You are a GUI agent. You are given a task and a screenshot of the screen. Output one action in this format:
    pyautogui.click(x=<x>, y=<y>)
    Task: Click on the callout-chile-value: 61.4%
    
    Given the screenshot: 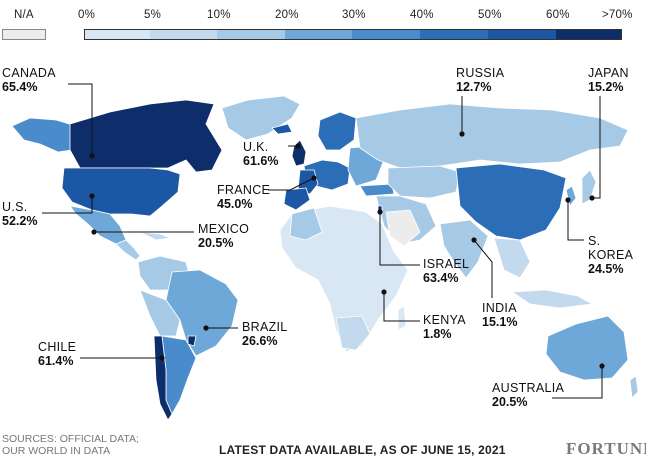 What is the action you would take?
    pyautogui.click(x=56, y=361)
    